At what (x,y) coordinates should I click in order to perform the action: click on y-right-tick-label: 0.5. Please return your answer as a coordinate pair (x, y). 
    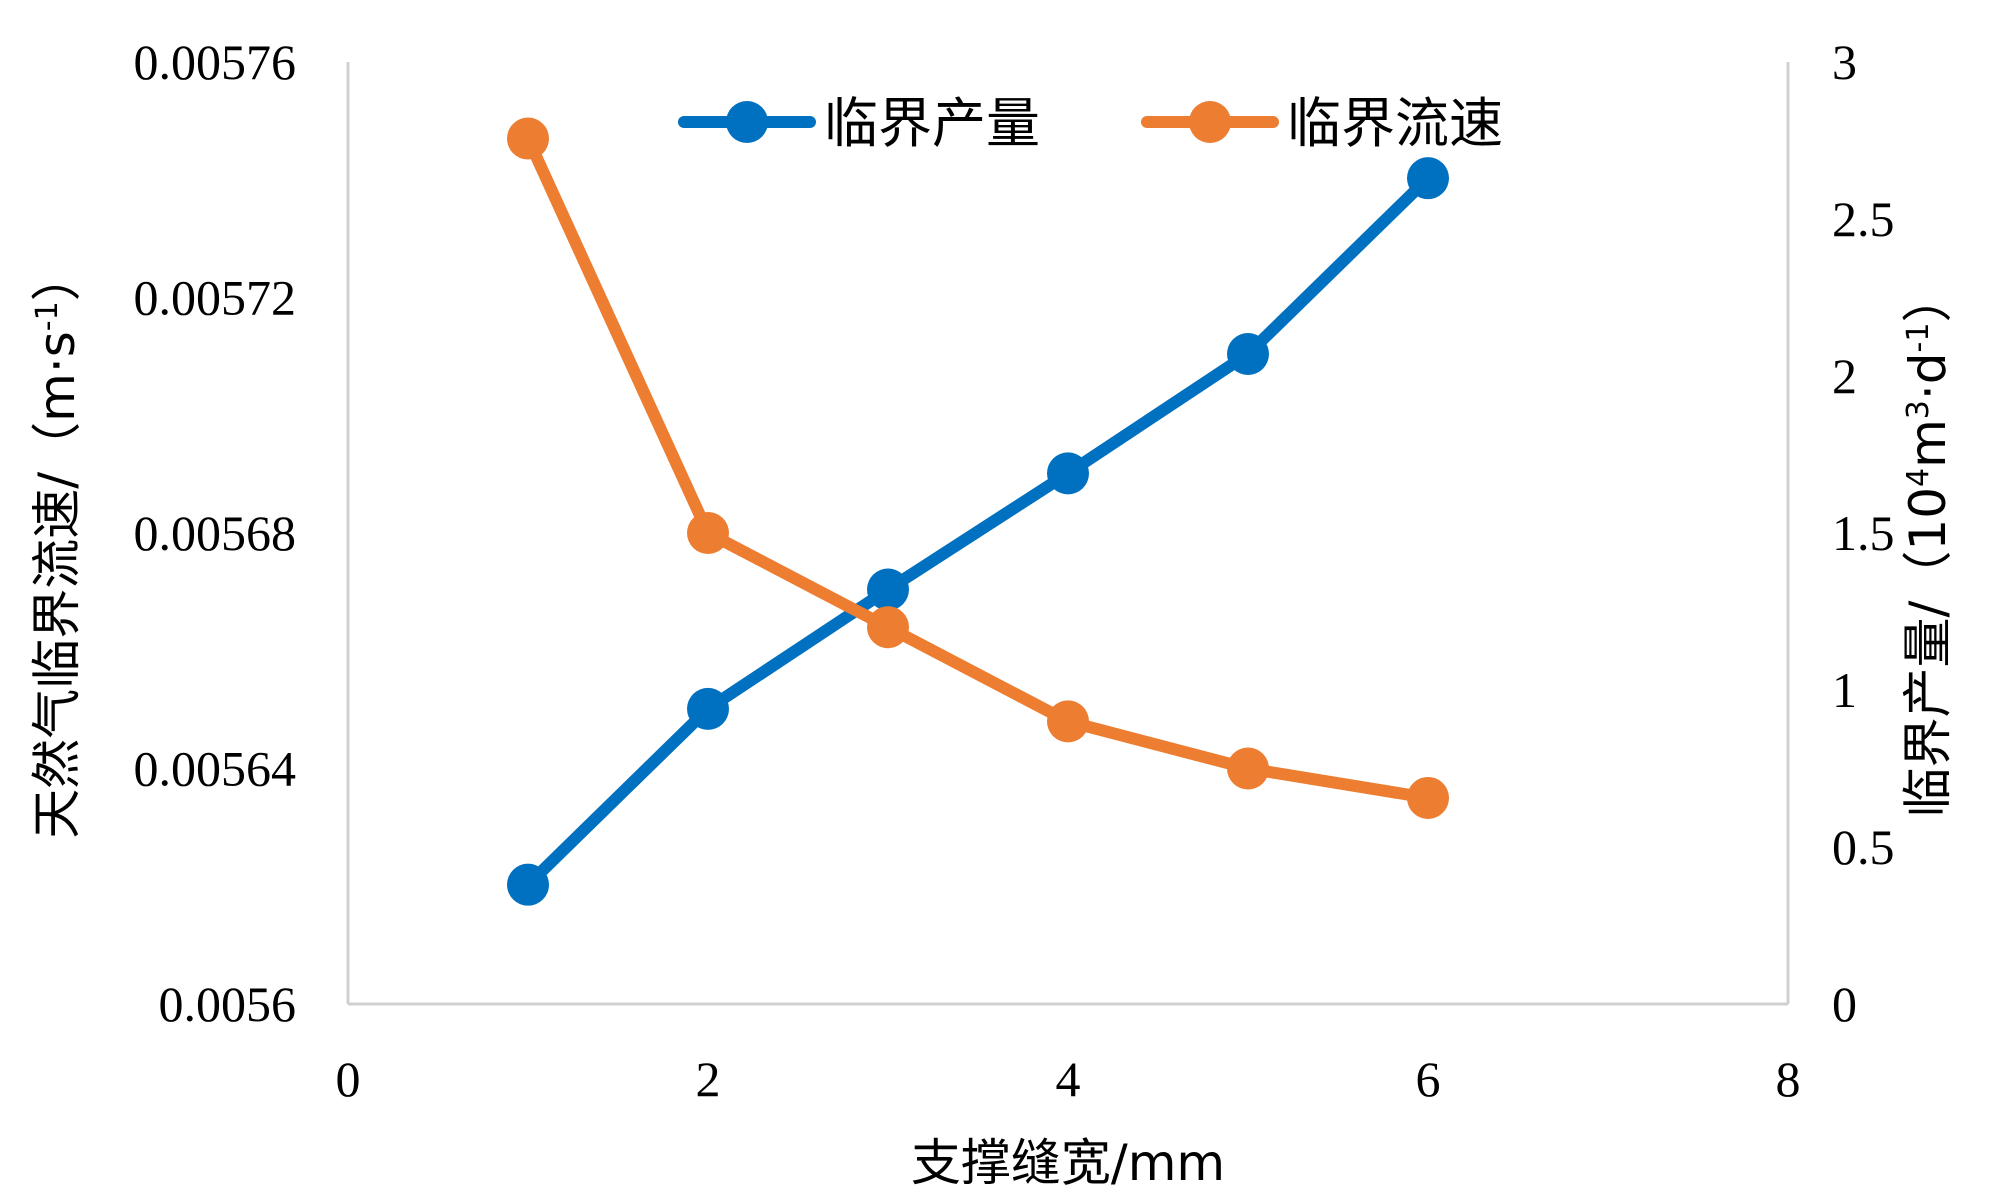
    Looking at the image, I should click on (1863, 847).